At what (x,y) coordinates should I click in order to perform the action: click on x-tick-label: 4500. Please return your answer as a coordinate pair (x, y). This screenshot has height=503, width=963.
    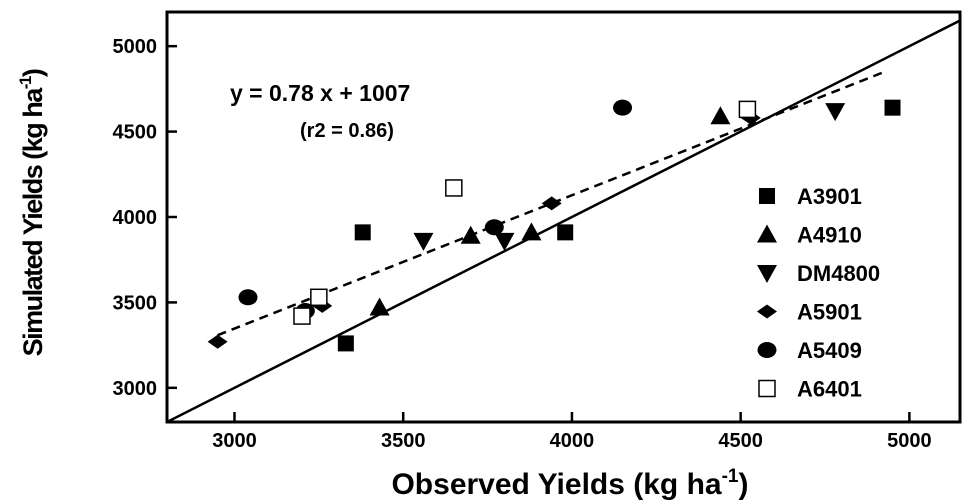
    Looking at the image, I should click on (740, 441).